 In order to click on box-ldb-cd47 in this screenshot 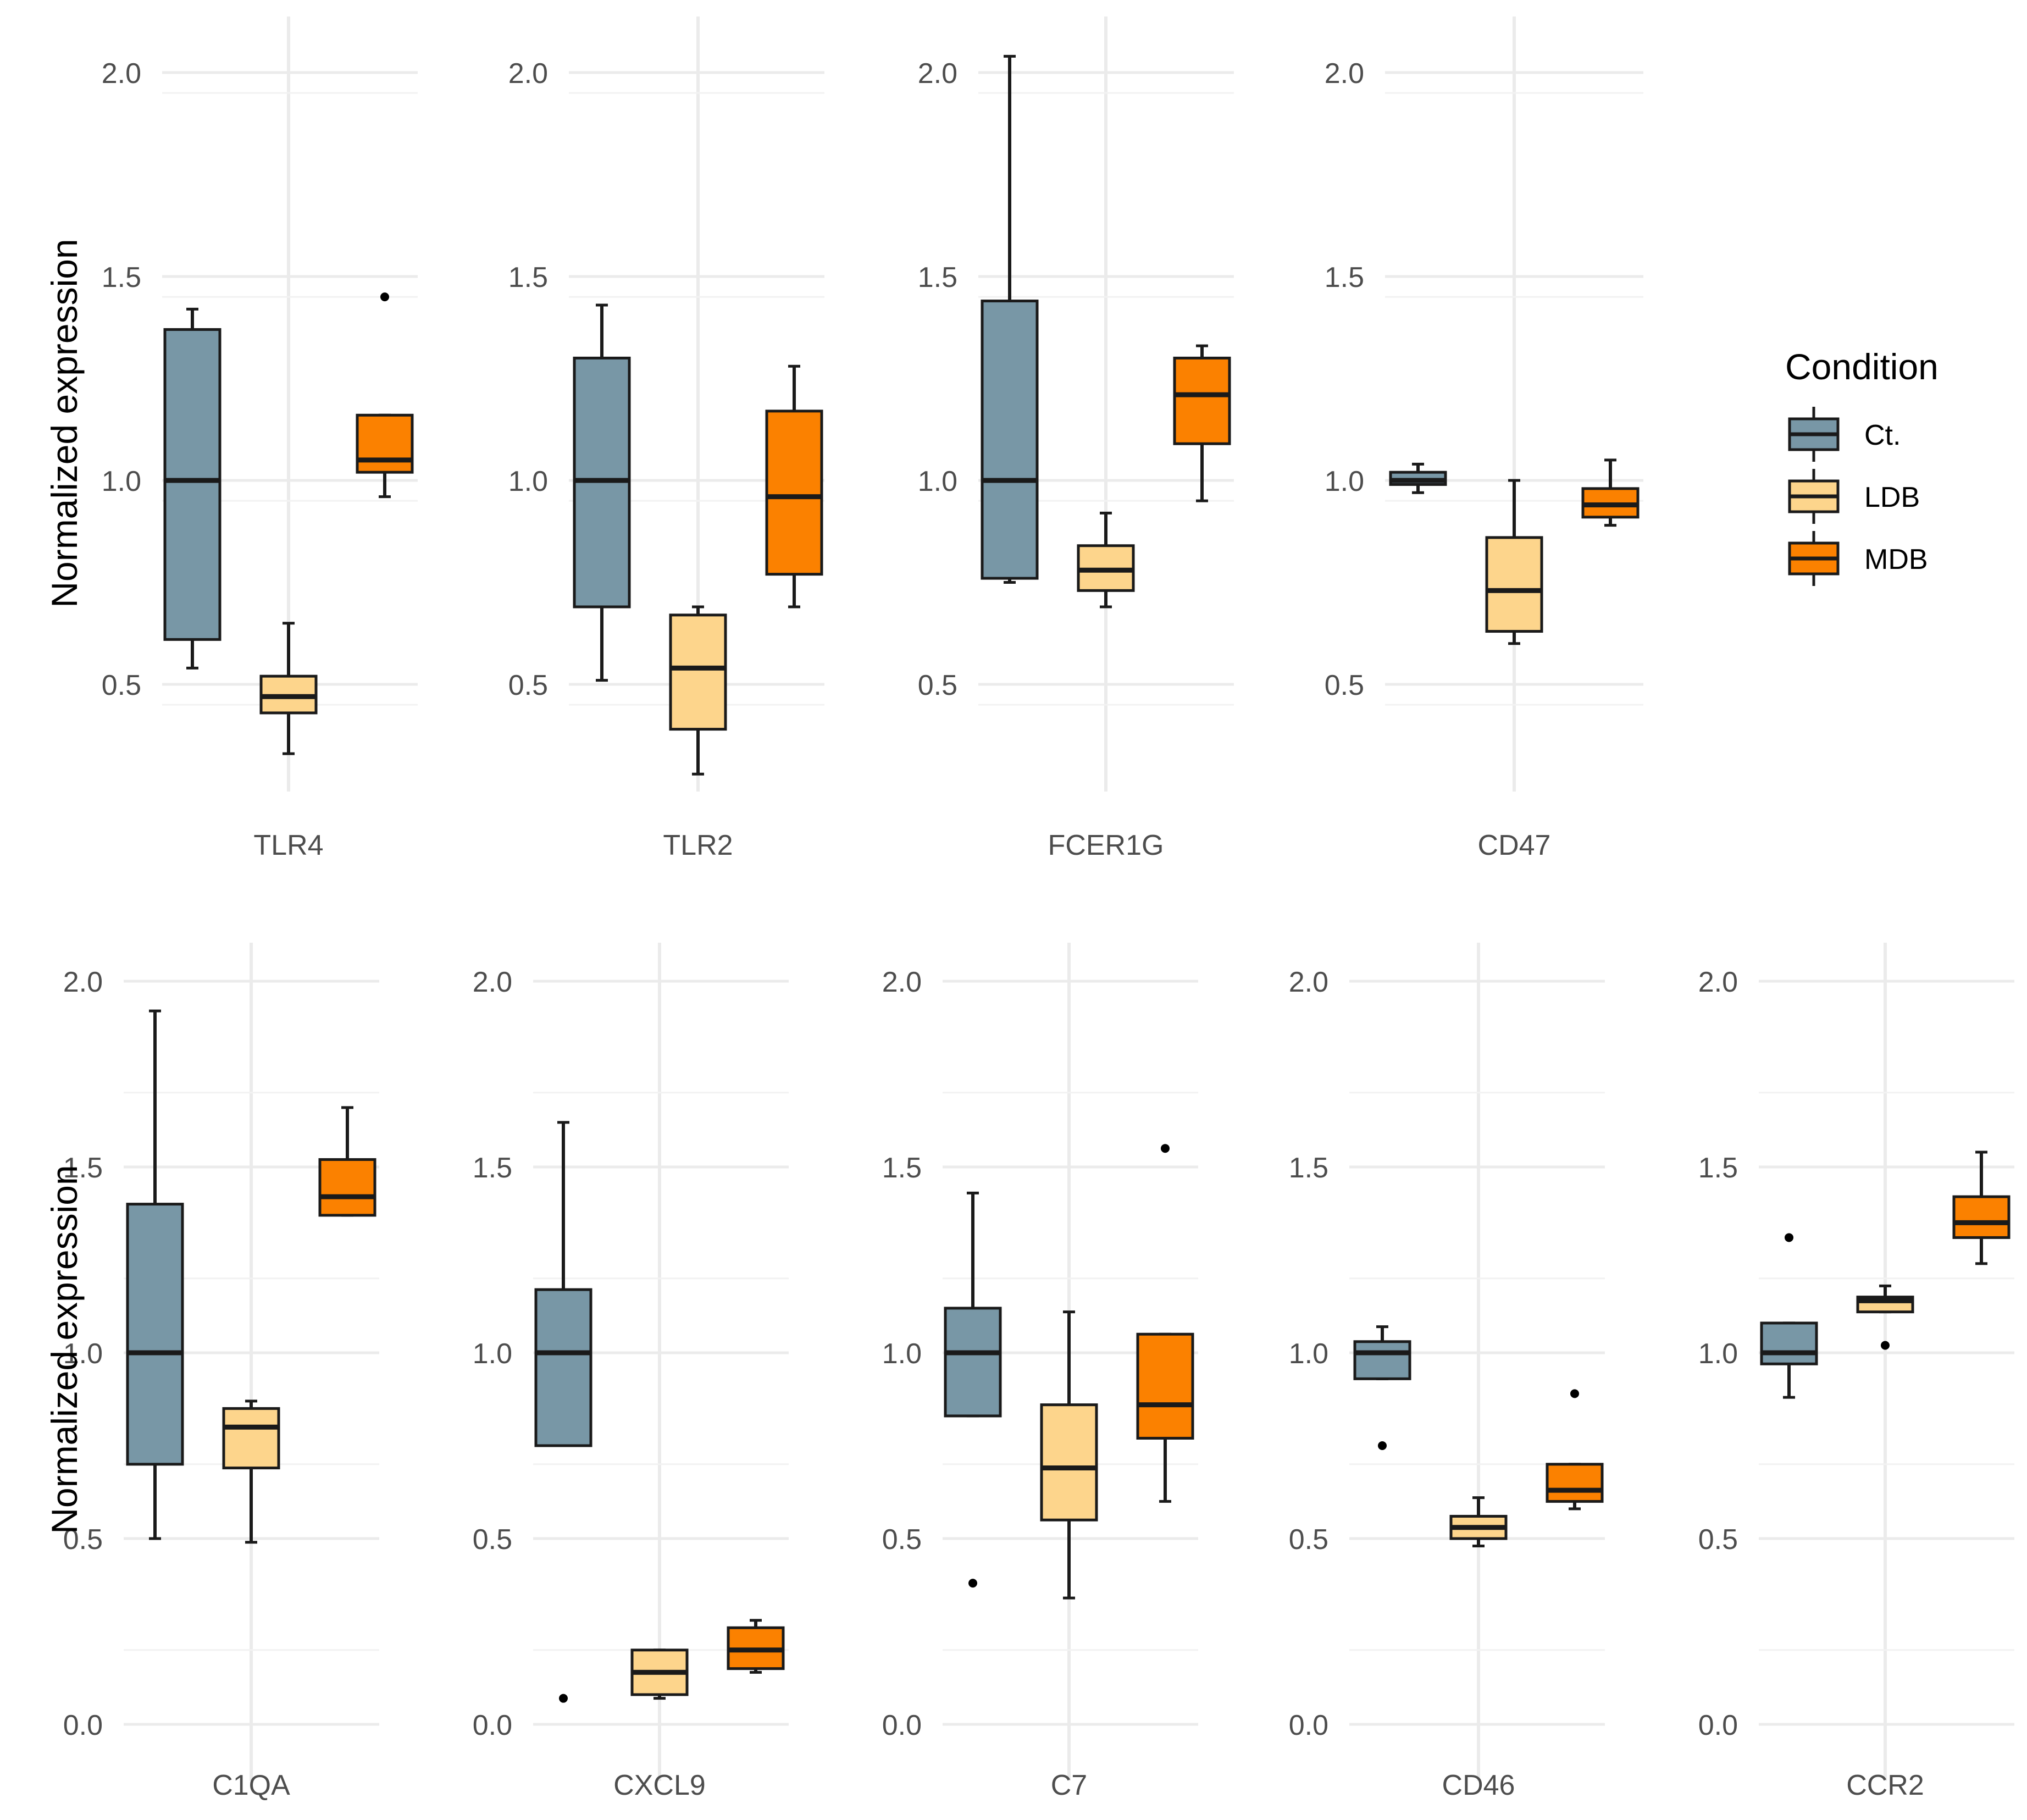, I will do `click(1514, 562)`.